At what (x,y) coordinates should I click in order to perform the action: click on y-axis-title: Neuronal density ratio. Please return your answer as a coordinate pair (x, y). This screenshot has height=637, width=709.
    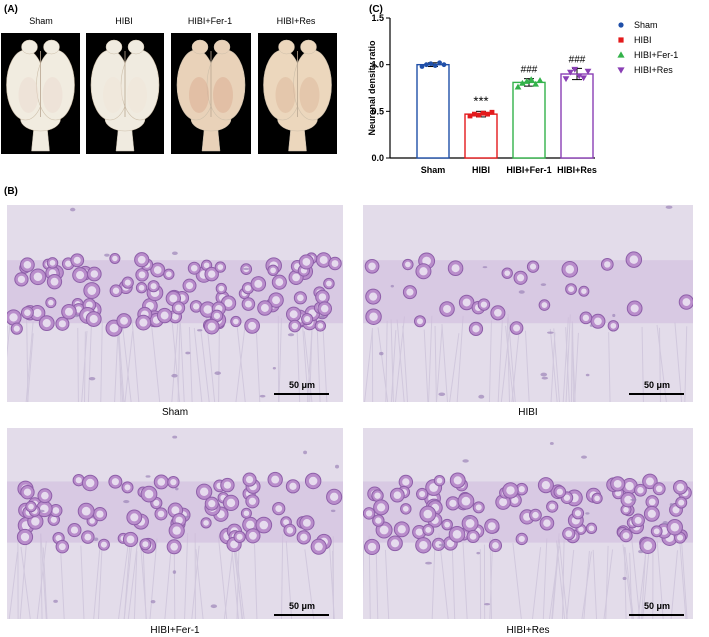
    Looking at the image, I should click on (372, 88).